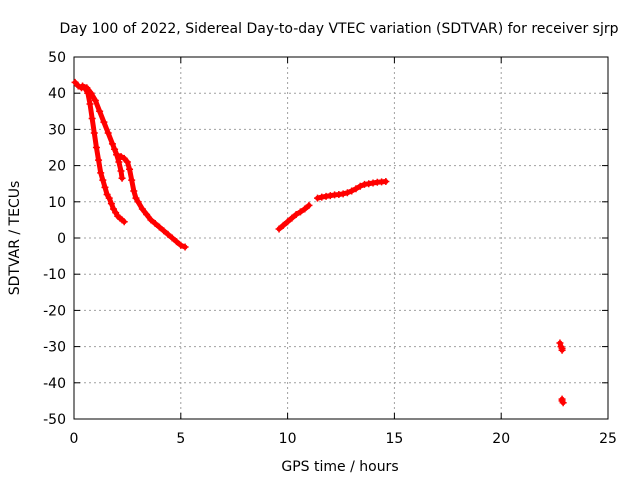  Describe the element at coordinates (57, 58) in the screenshot. I see `y-tick-label: 50` at that location.